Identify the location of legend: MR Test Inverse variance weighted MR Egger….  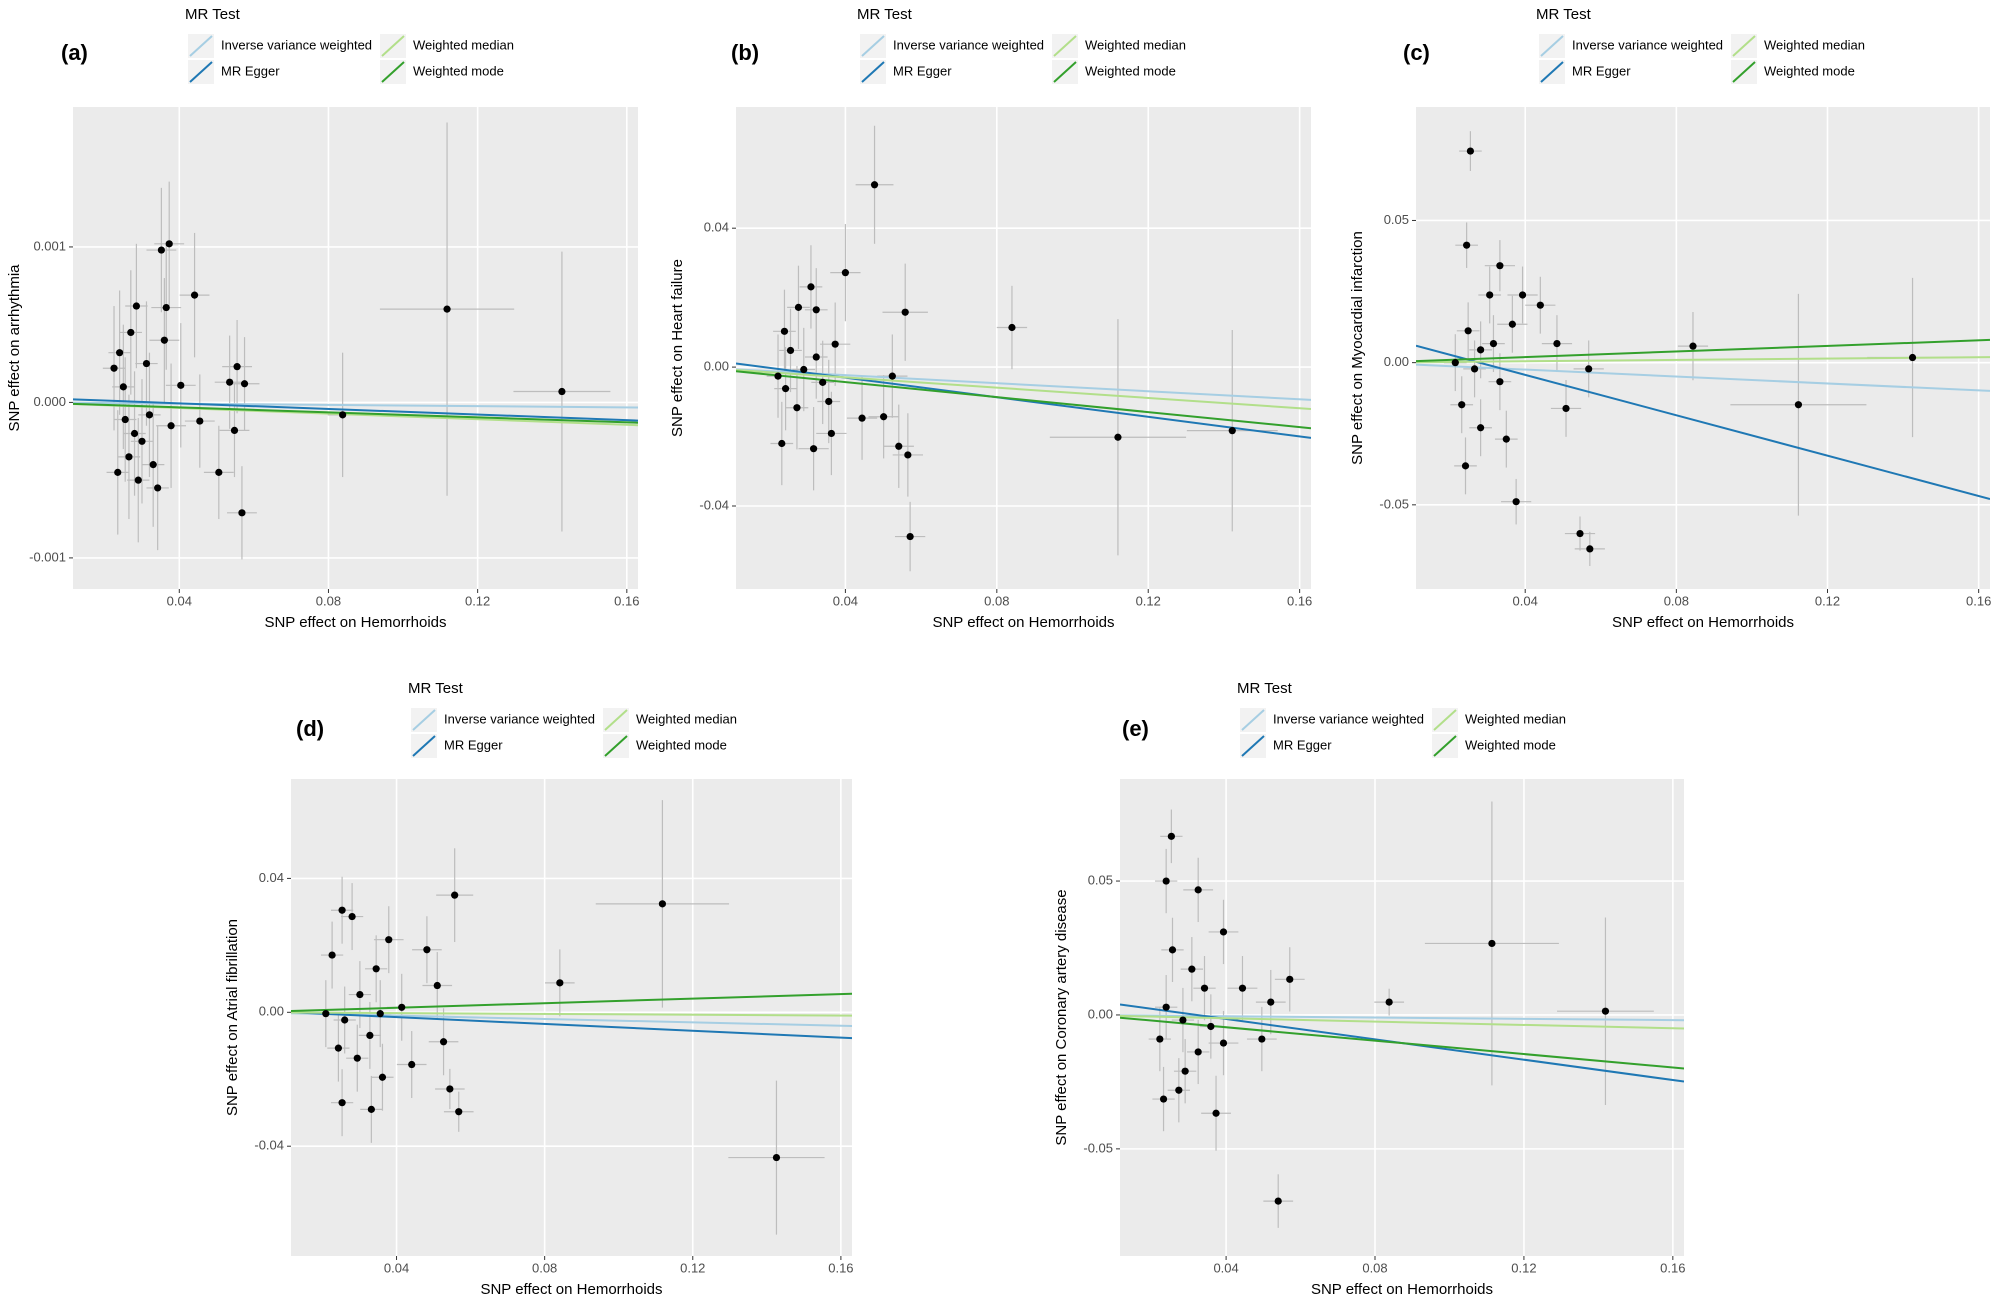
(1401, 719).